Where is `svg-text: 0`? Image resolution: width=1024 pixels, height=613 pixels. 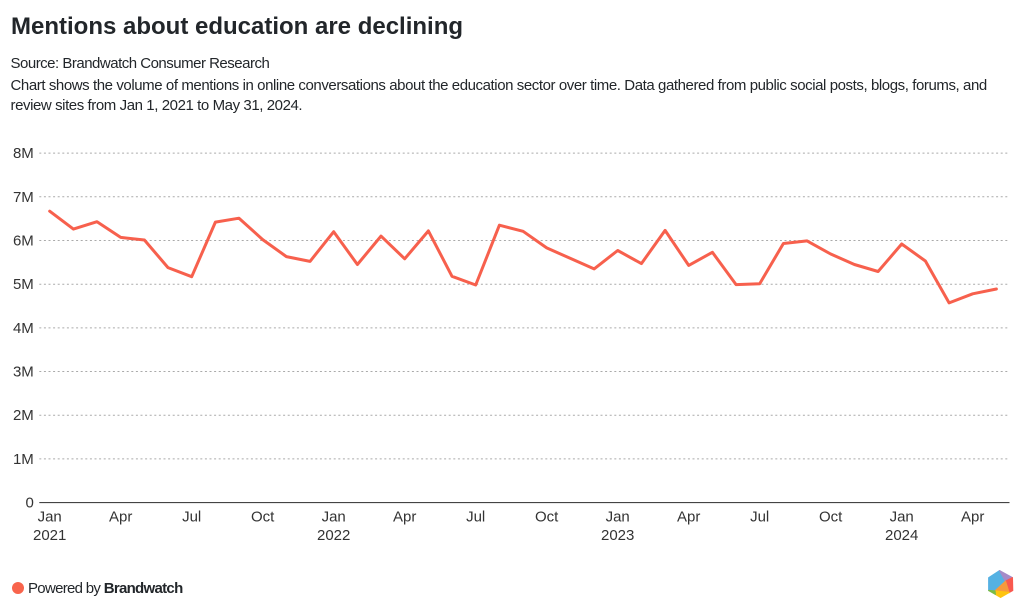 svg-text: 0 is located at coordinates (29, 503).